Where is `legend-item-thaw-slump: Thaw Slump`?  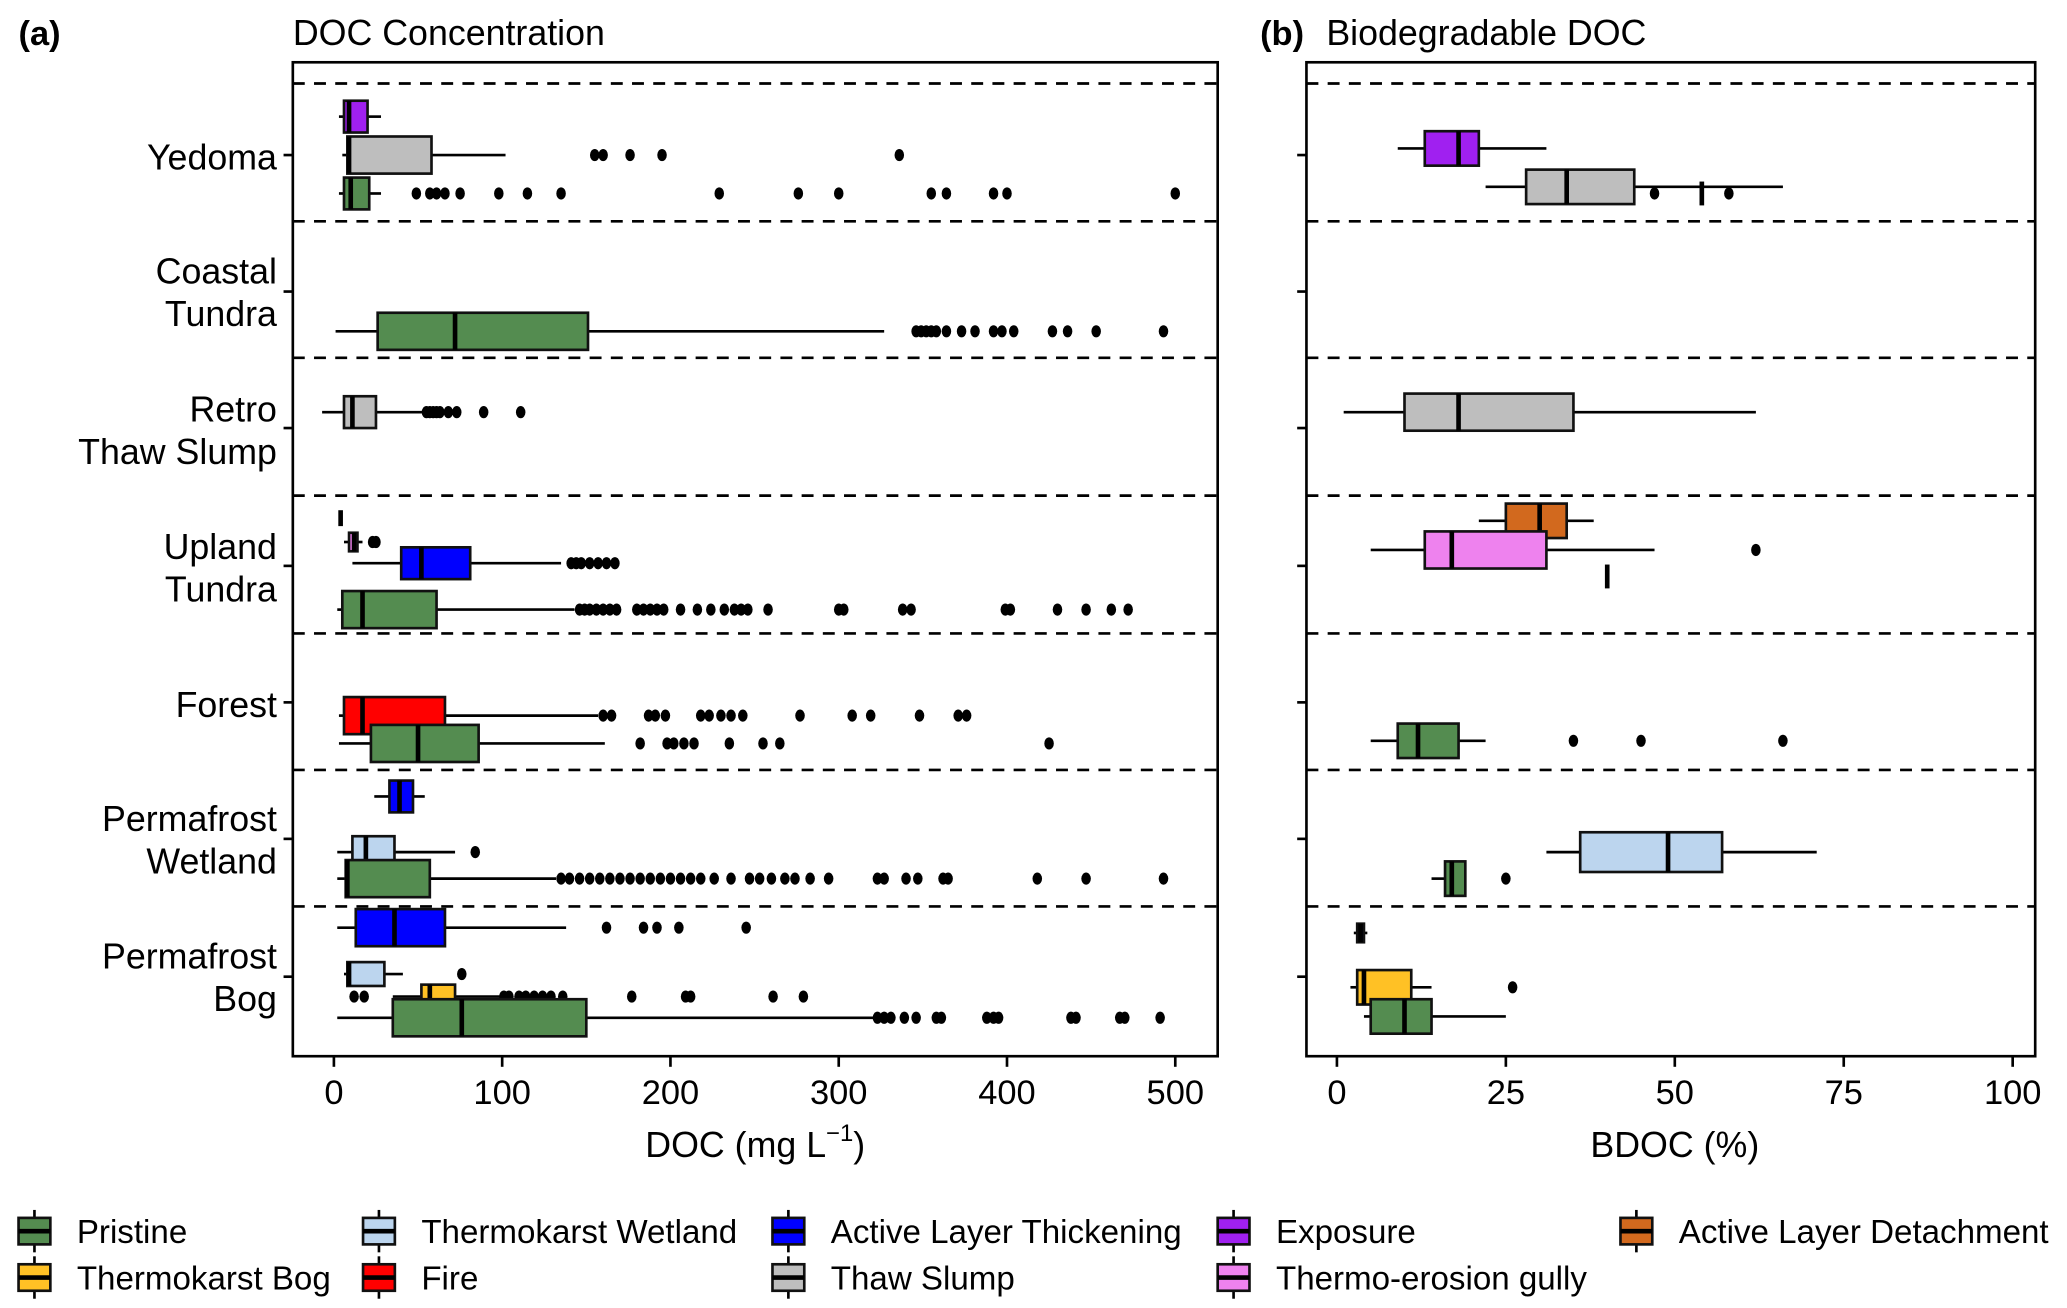
legend-item-thaw-slump: Thaw Slump is located at coordinates (893, 1277).